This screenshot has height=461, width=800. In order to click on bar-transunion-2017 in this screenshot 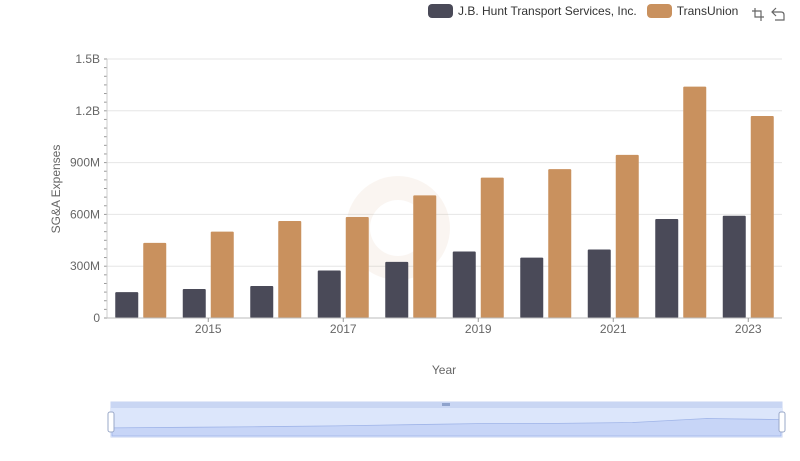, I will do `click(357, 267)`.